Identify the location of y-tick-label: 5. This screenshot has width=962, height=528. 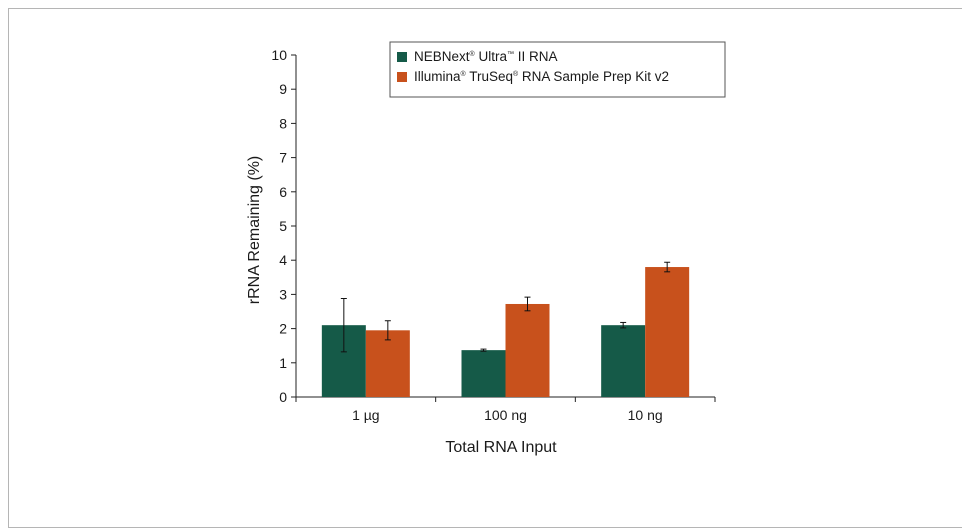
(283, 226).